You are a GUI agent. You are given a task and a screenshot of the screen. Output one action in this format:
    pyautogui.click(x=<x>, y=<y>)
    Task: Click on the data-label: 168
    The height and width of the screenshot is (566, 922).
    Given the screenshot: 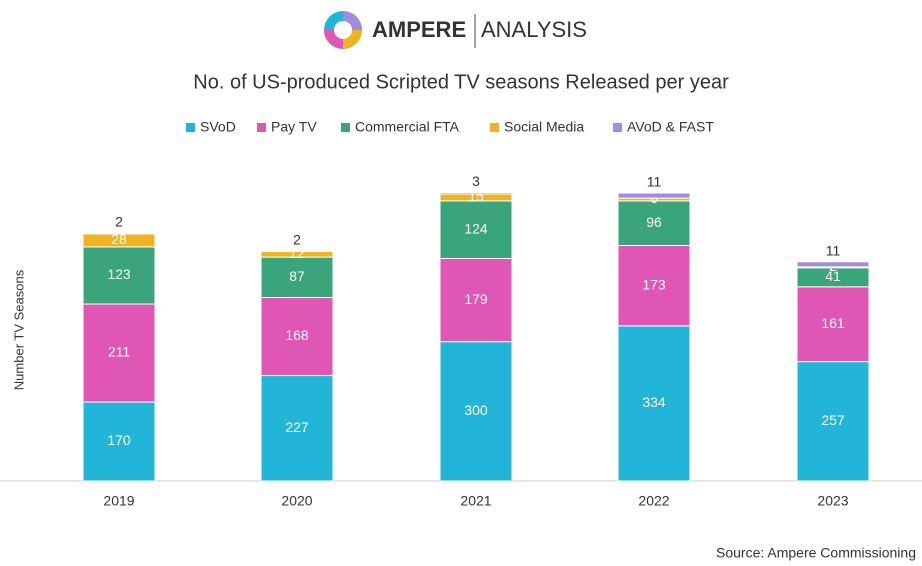 What is the action you would take?
    pyautogui.click(x=297, y=335)
    